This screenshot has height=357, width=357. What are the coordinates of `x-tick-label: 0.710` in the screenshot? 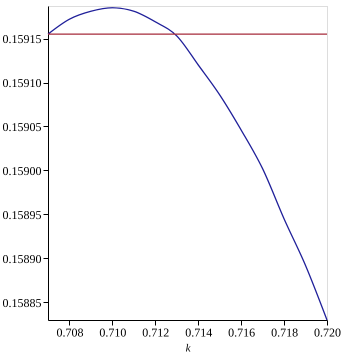 It's located at (112, 333).